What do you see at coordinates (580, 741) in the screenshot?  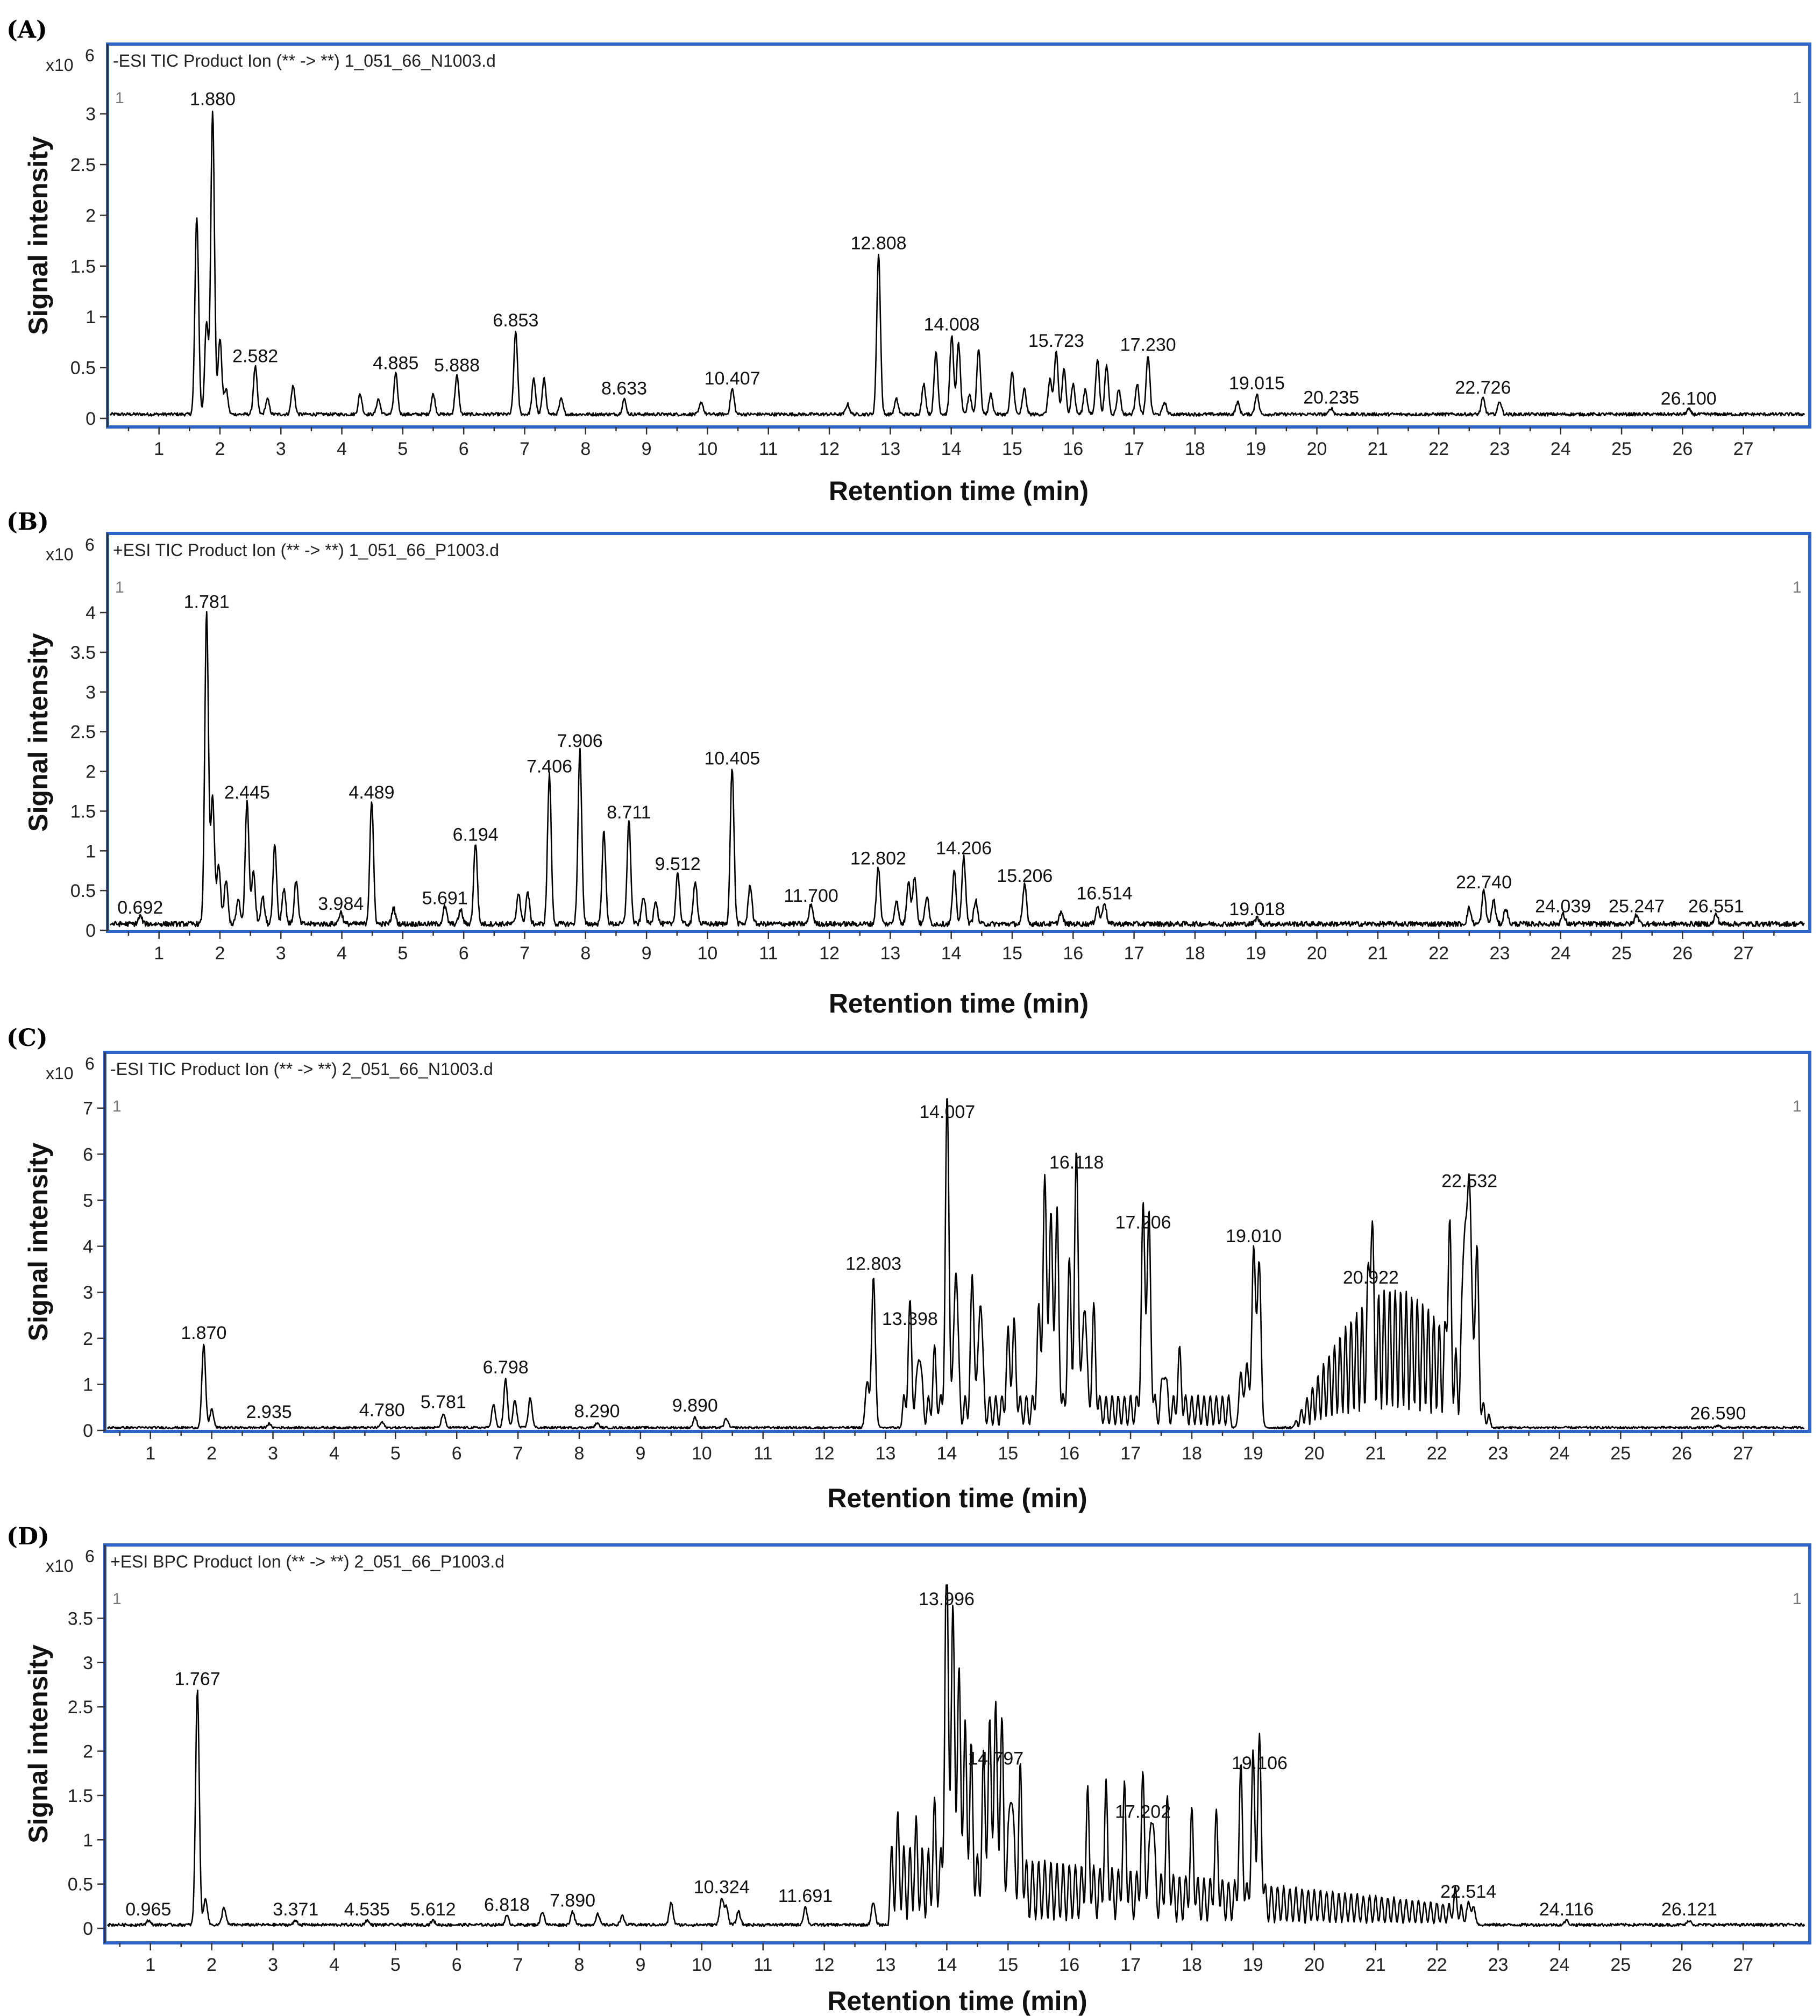 I see `peak-label: 7.906` at bounding box center [580, 741].